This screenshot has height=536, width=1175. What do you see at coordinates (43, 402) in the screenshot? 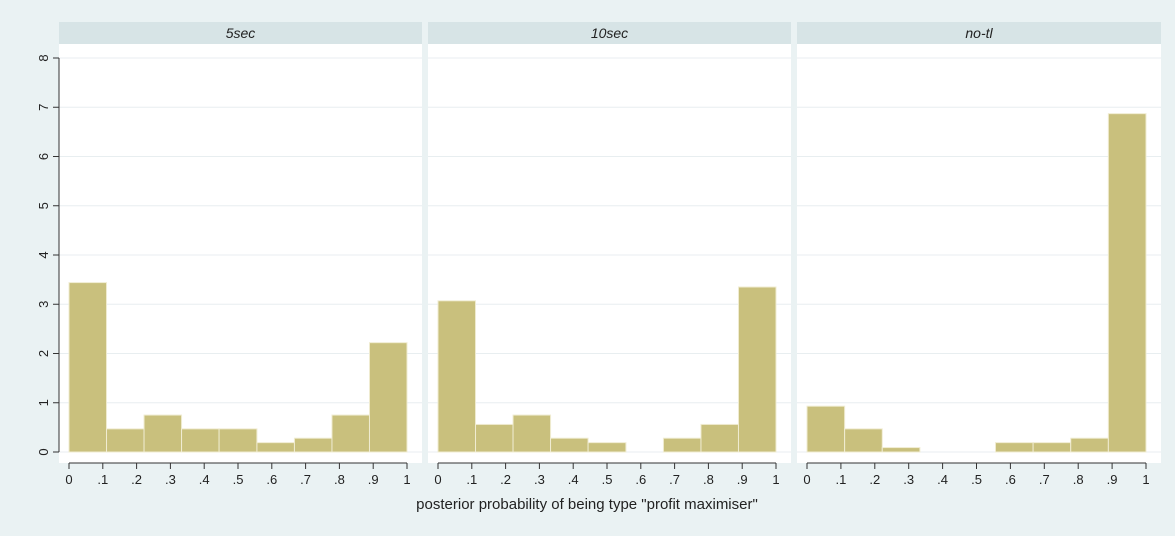
I see `y-tick-label: 1` at bounding box center [43, 402].